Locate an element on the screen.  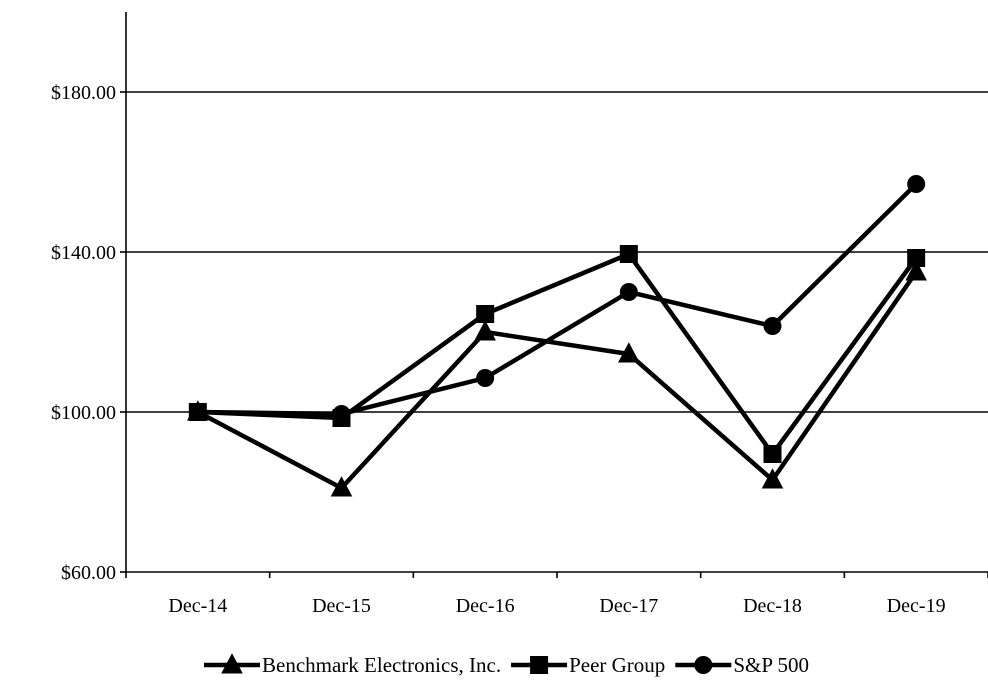
legend-item: Peer Group is located at coordinates (588, 665).